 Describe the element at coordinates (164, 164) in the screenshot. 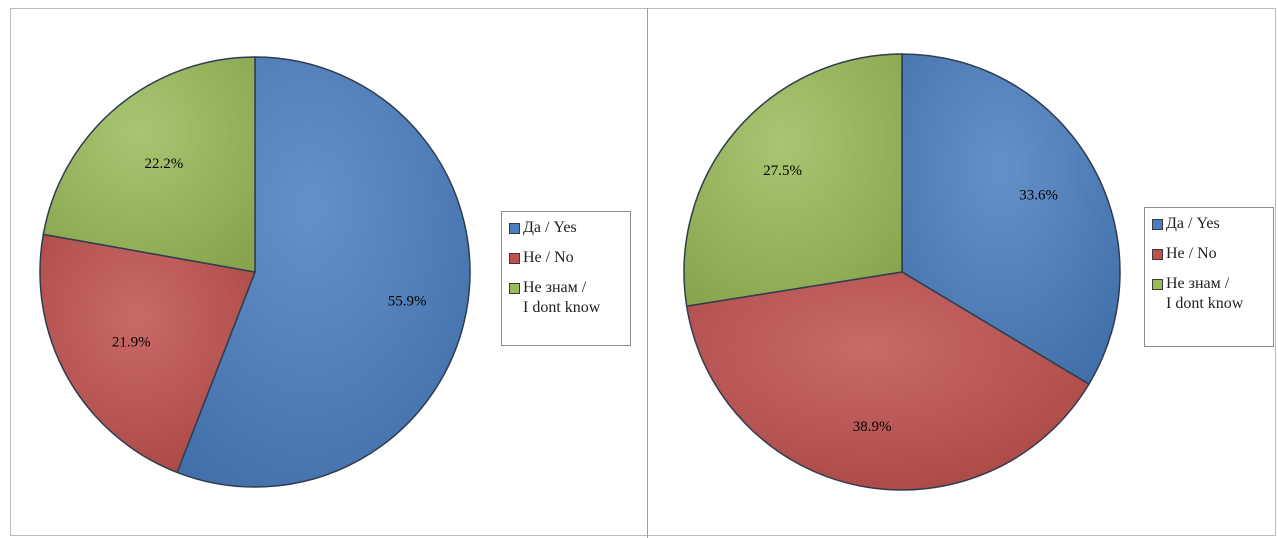

I see `data-label-dont-know: 22.2%` at that location.